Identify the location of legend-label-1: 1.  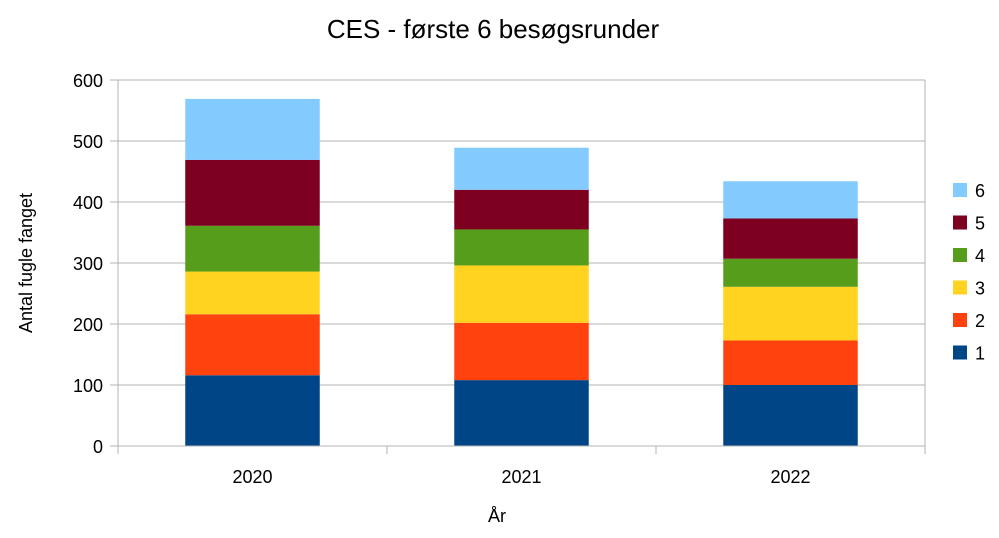
(980, 354).